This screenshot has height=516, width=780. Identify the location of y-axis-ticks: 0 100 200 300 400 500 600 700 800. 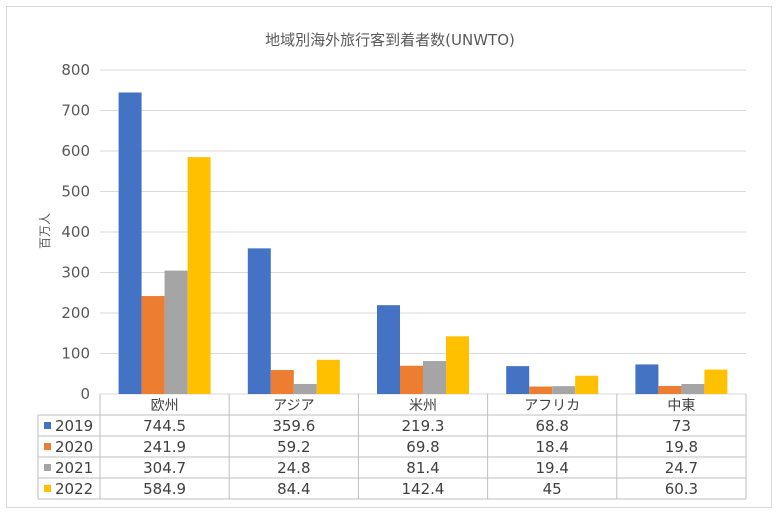
(75, 232).